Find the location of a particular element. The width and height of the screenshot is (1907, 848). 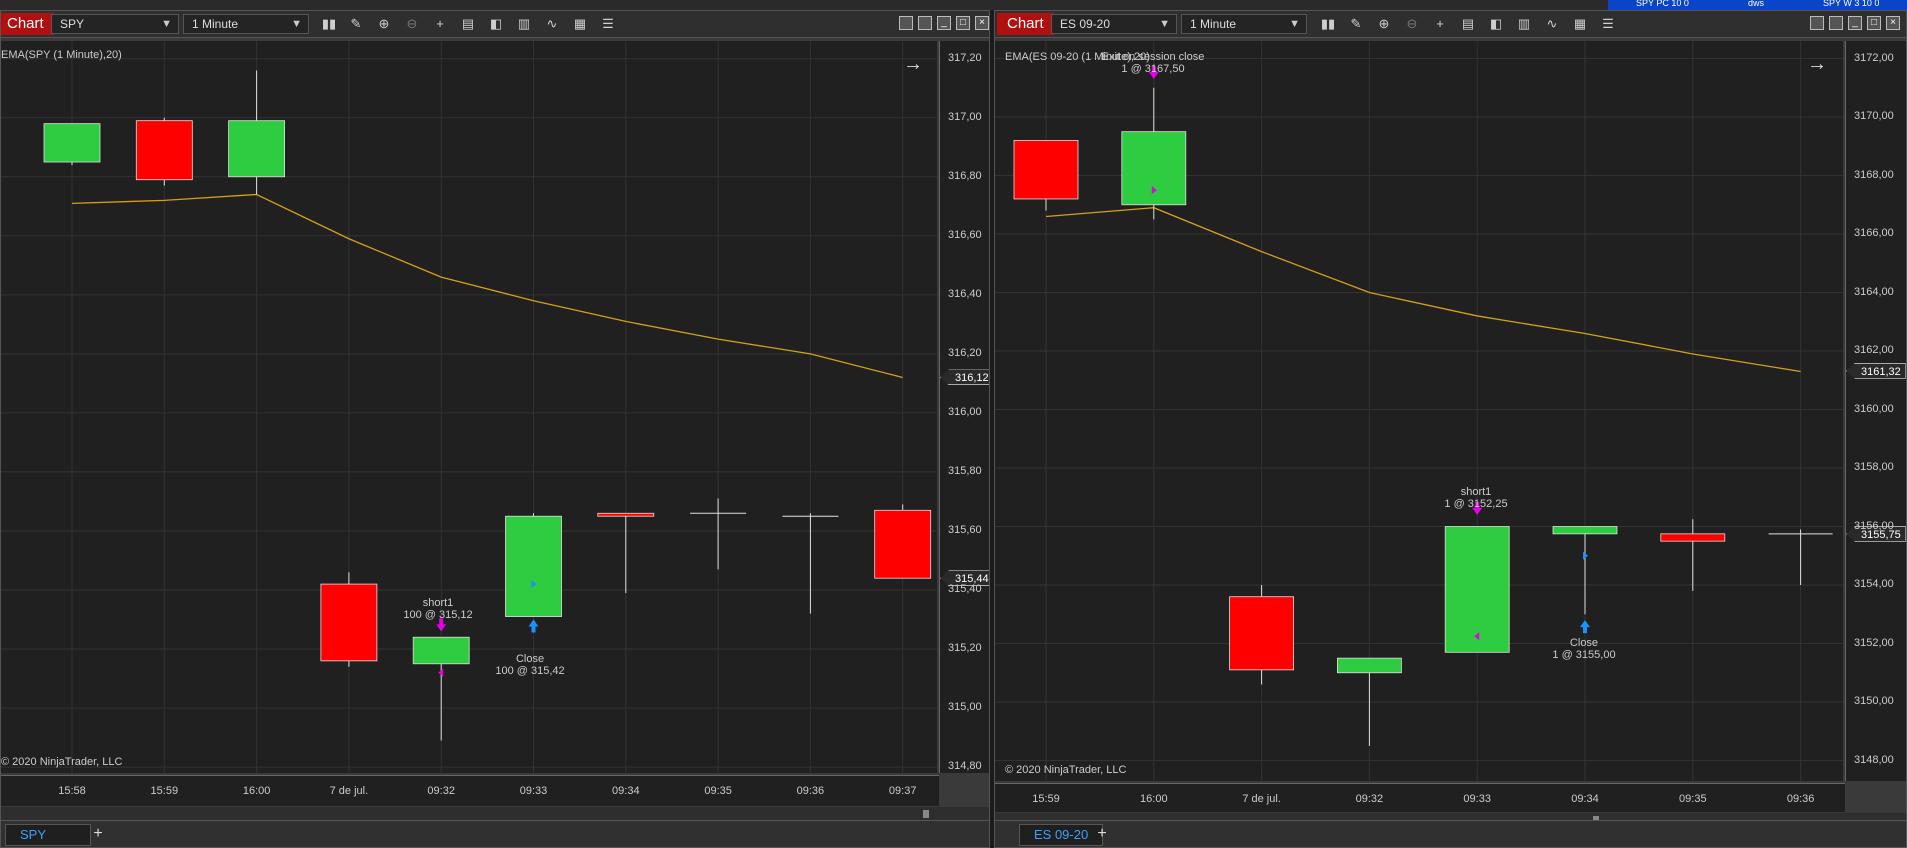

horizontal-scrollbar is located at coordinates (495, 814).